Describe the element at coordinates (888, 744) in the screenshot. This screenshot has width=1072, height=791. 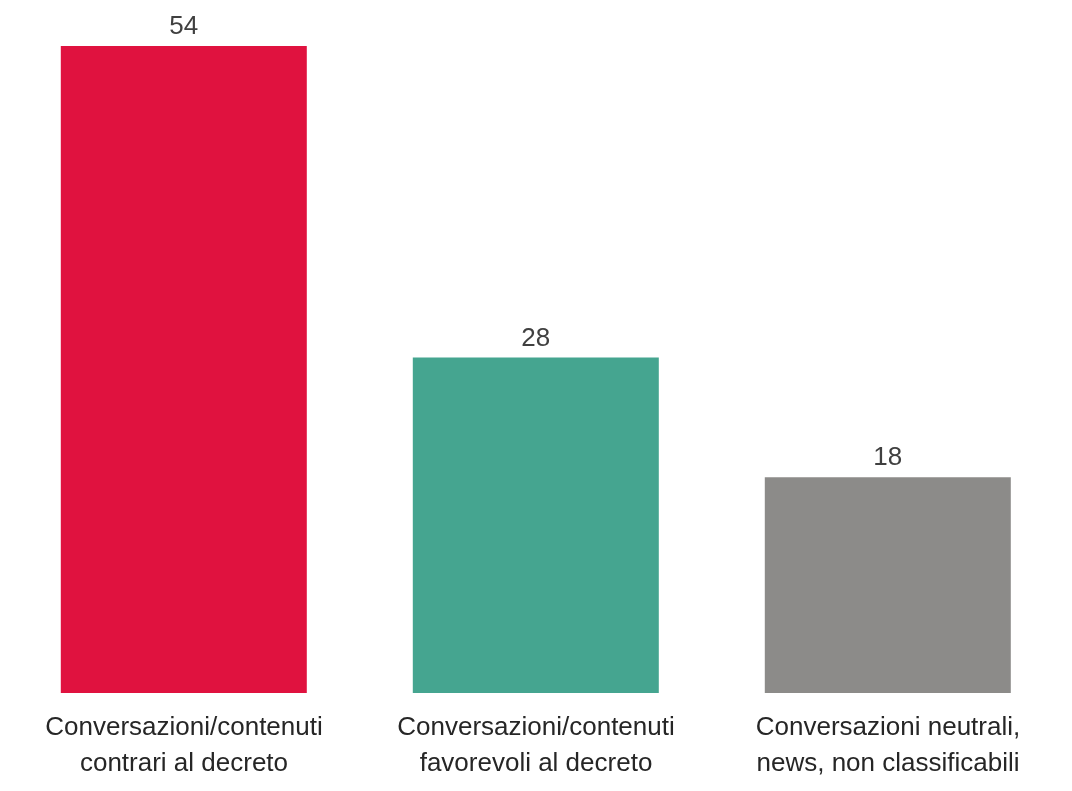
I see `x-tick-label: Conversazioni neutrali, news, non classificabili` at that location.